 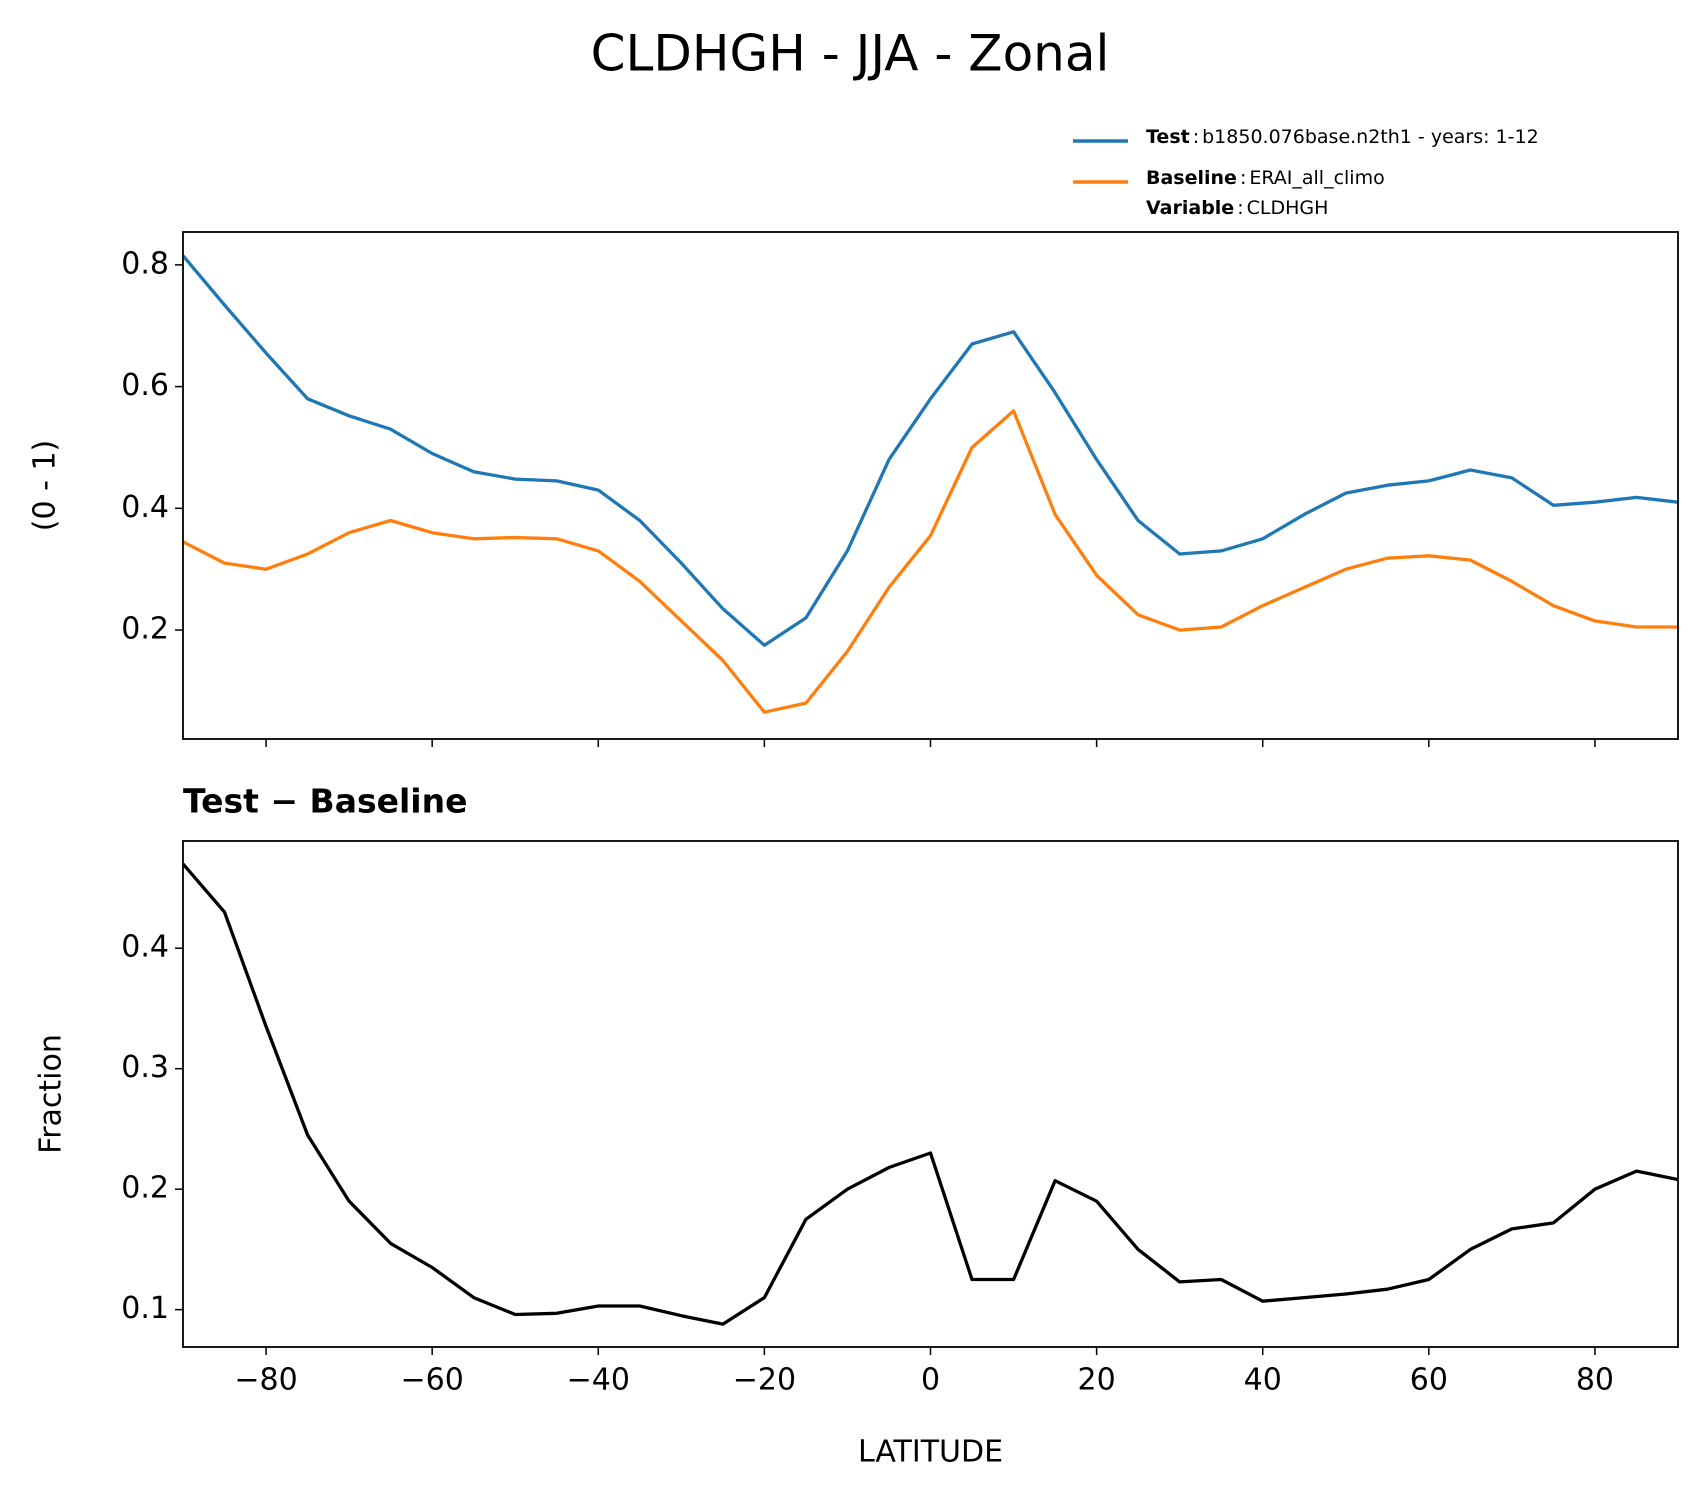 I want to click on legend-name: Variable, so click(x=1190, y=208).